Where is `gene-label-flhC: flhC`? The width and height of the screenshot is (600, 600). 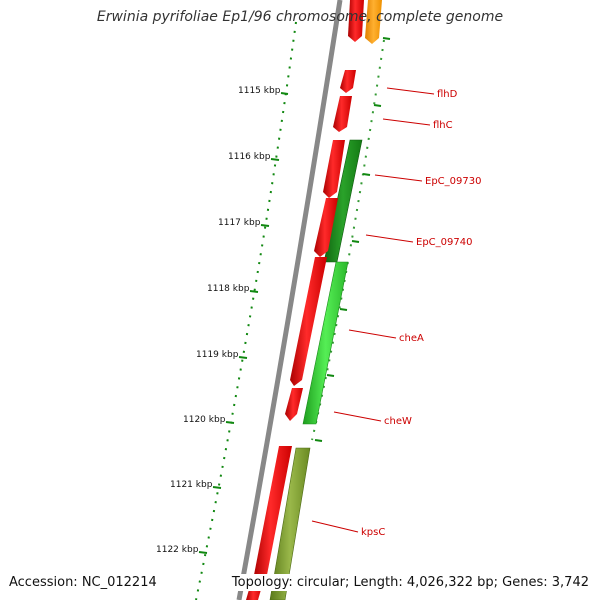 gene-label-flhC: flhC is located at coordinates (443, 125).